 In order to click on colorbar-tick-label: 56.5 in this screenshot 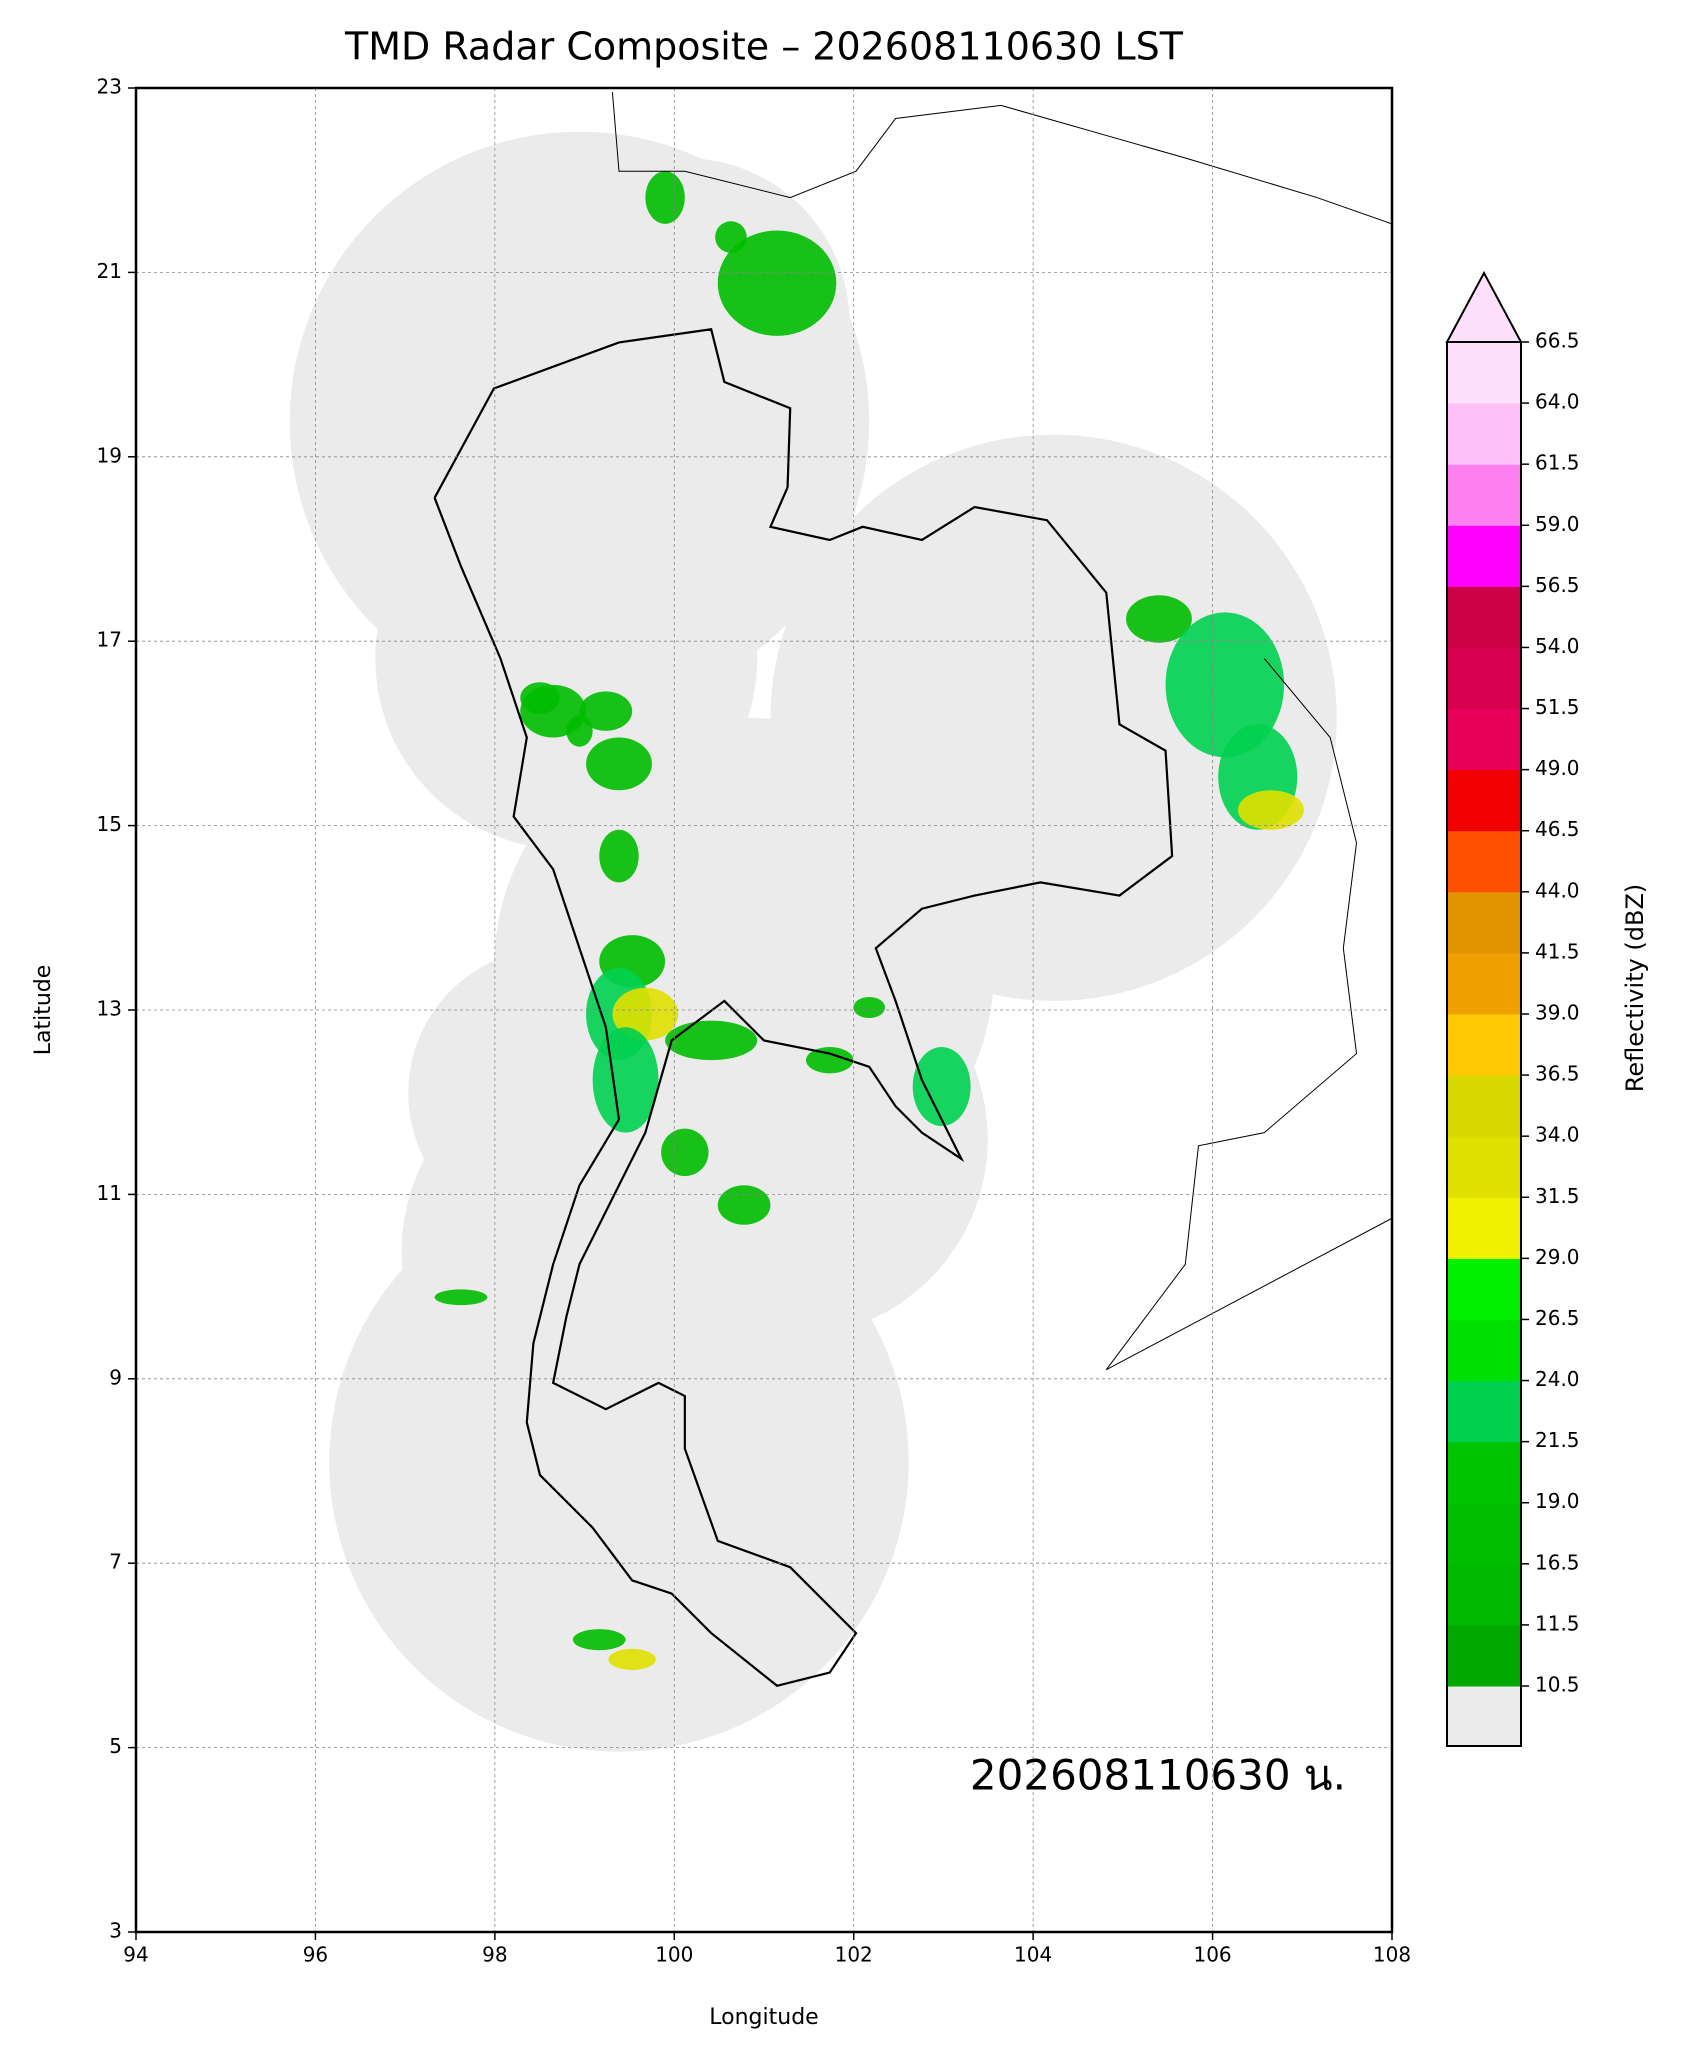, I will do `click(1557, 585)`.